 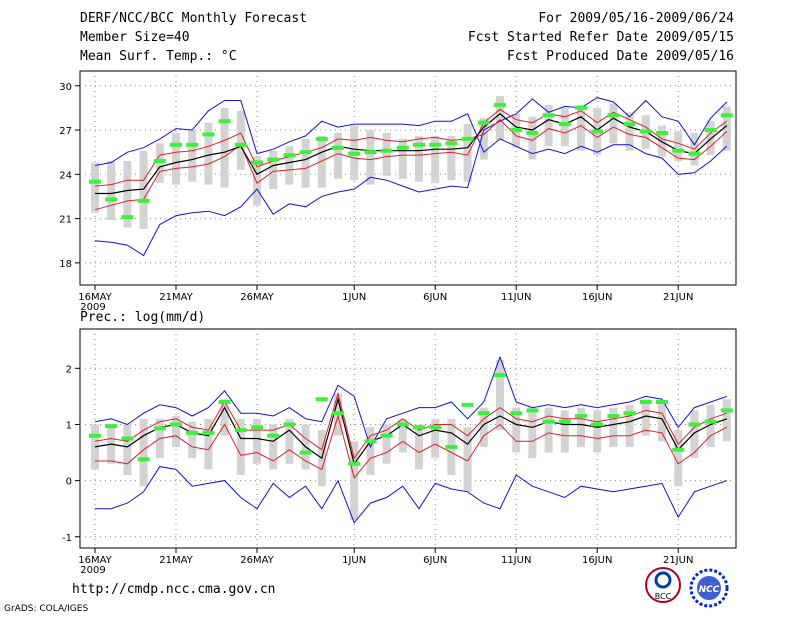 What do you see at coordinates (516, 297) in the screenshot?
I see `temp-xtick-label: 11JUN` at bounding box center [516, 297].